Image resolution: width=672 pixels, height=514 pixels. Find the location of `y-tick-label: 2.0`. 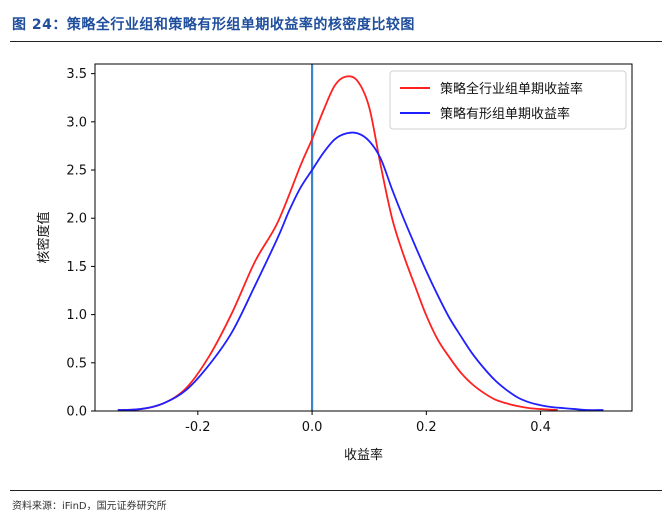

y-tick-label: 2.0 is located at coordinates (76, 219).